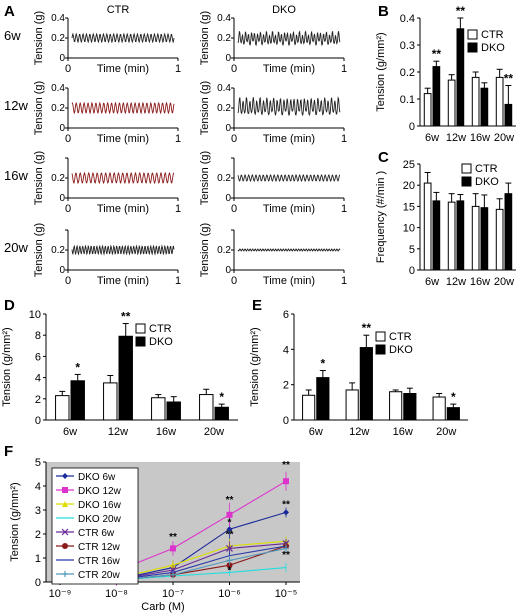 This screenshot has width=520, height=614. What do you see at coordinates (38, 400) in the screenshot?
I see `y-tick-label: 2` at bounding box center [38, 400].